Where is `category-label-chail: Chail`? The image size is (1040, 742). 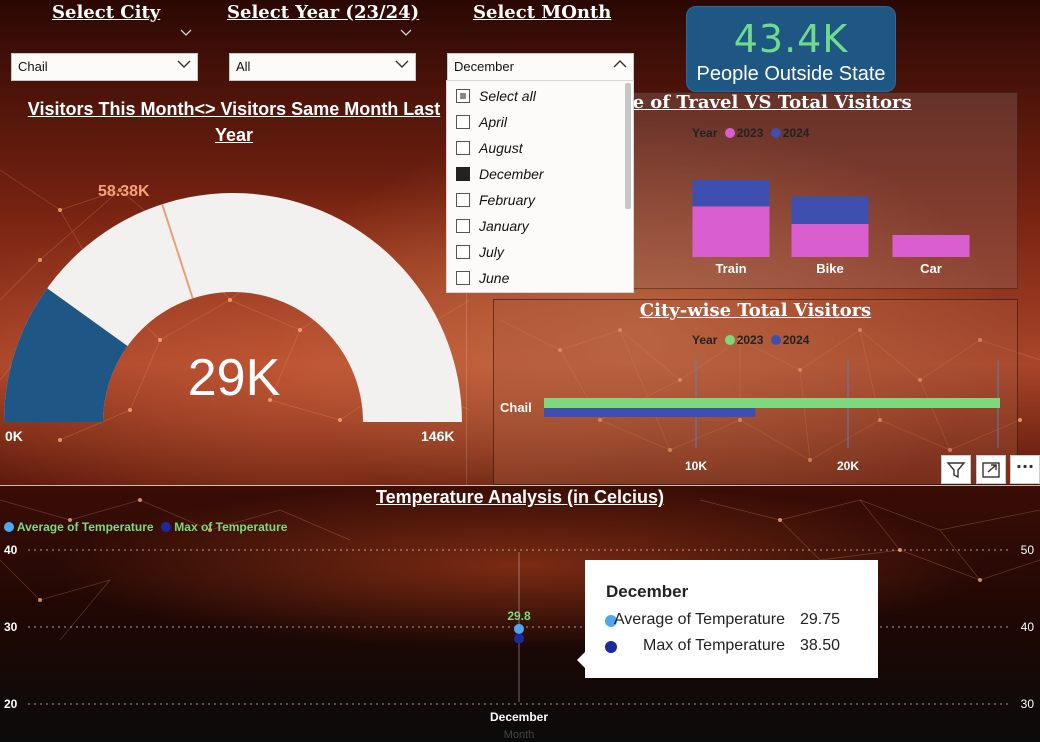 category-label-chail: Chail is located at coordinates (516, 407).